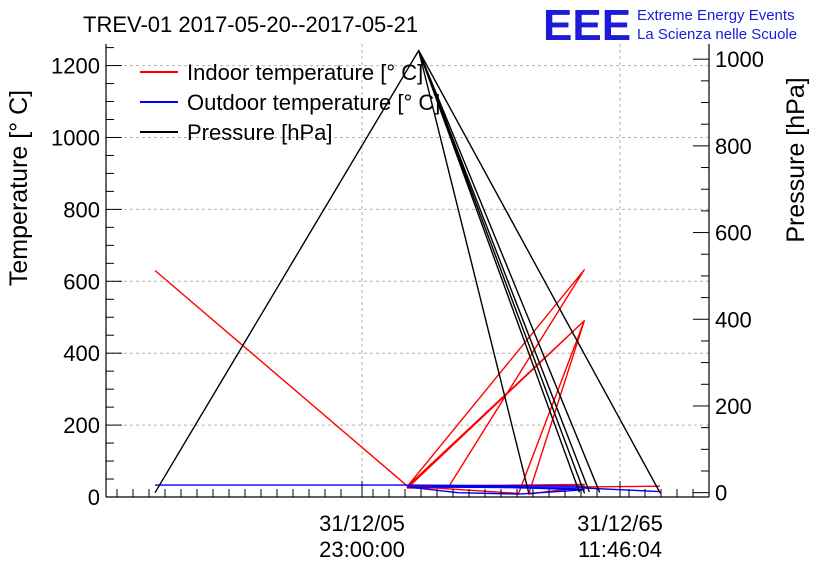  What do you see at coordinates (94, 497) in the screenshot?
I see `left-tick-label: 0` at bounding box center [94, 497].